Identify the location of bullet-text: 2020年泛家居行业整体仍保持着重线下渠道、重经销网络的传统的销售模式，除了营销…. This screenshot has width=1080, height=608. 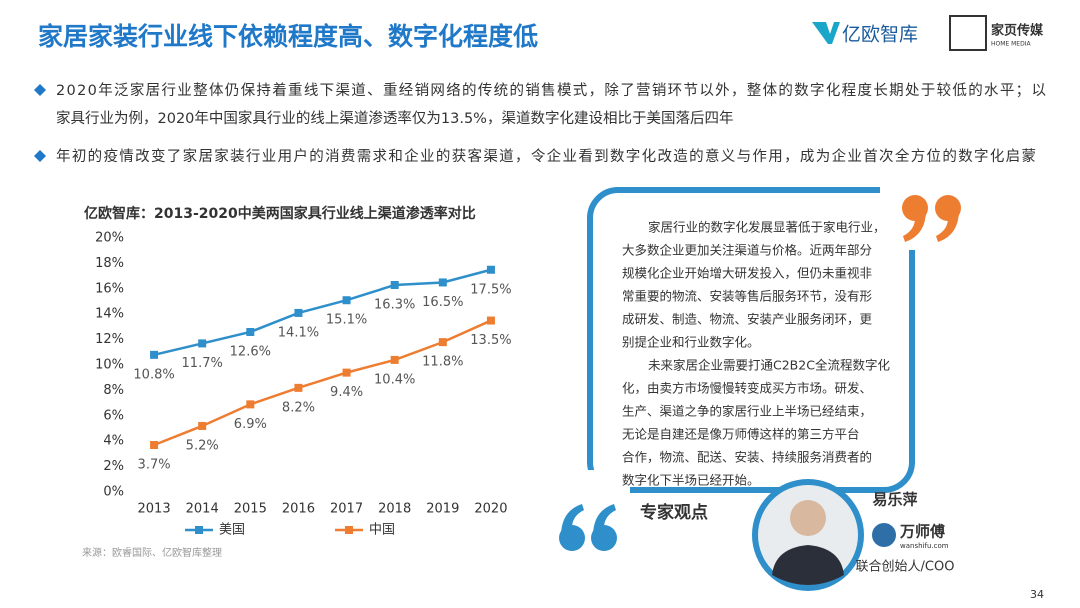
(551, 90).